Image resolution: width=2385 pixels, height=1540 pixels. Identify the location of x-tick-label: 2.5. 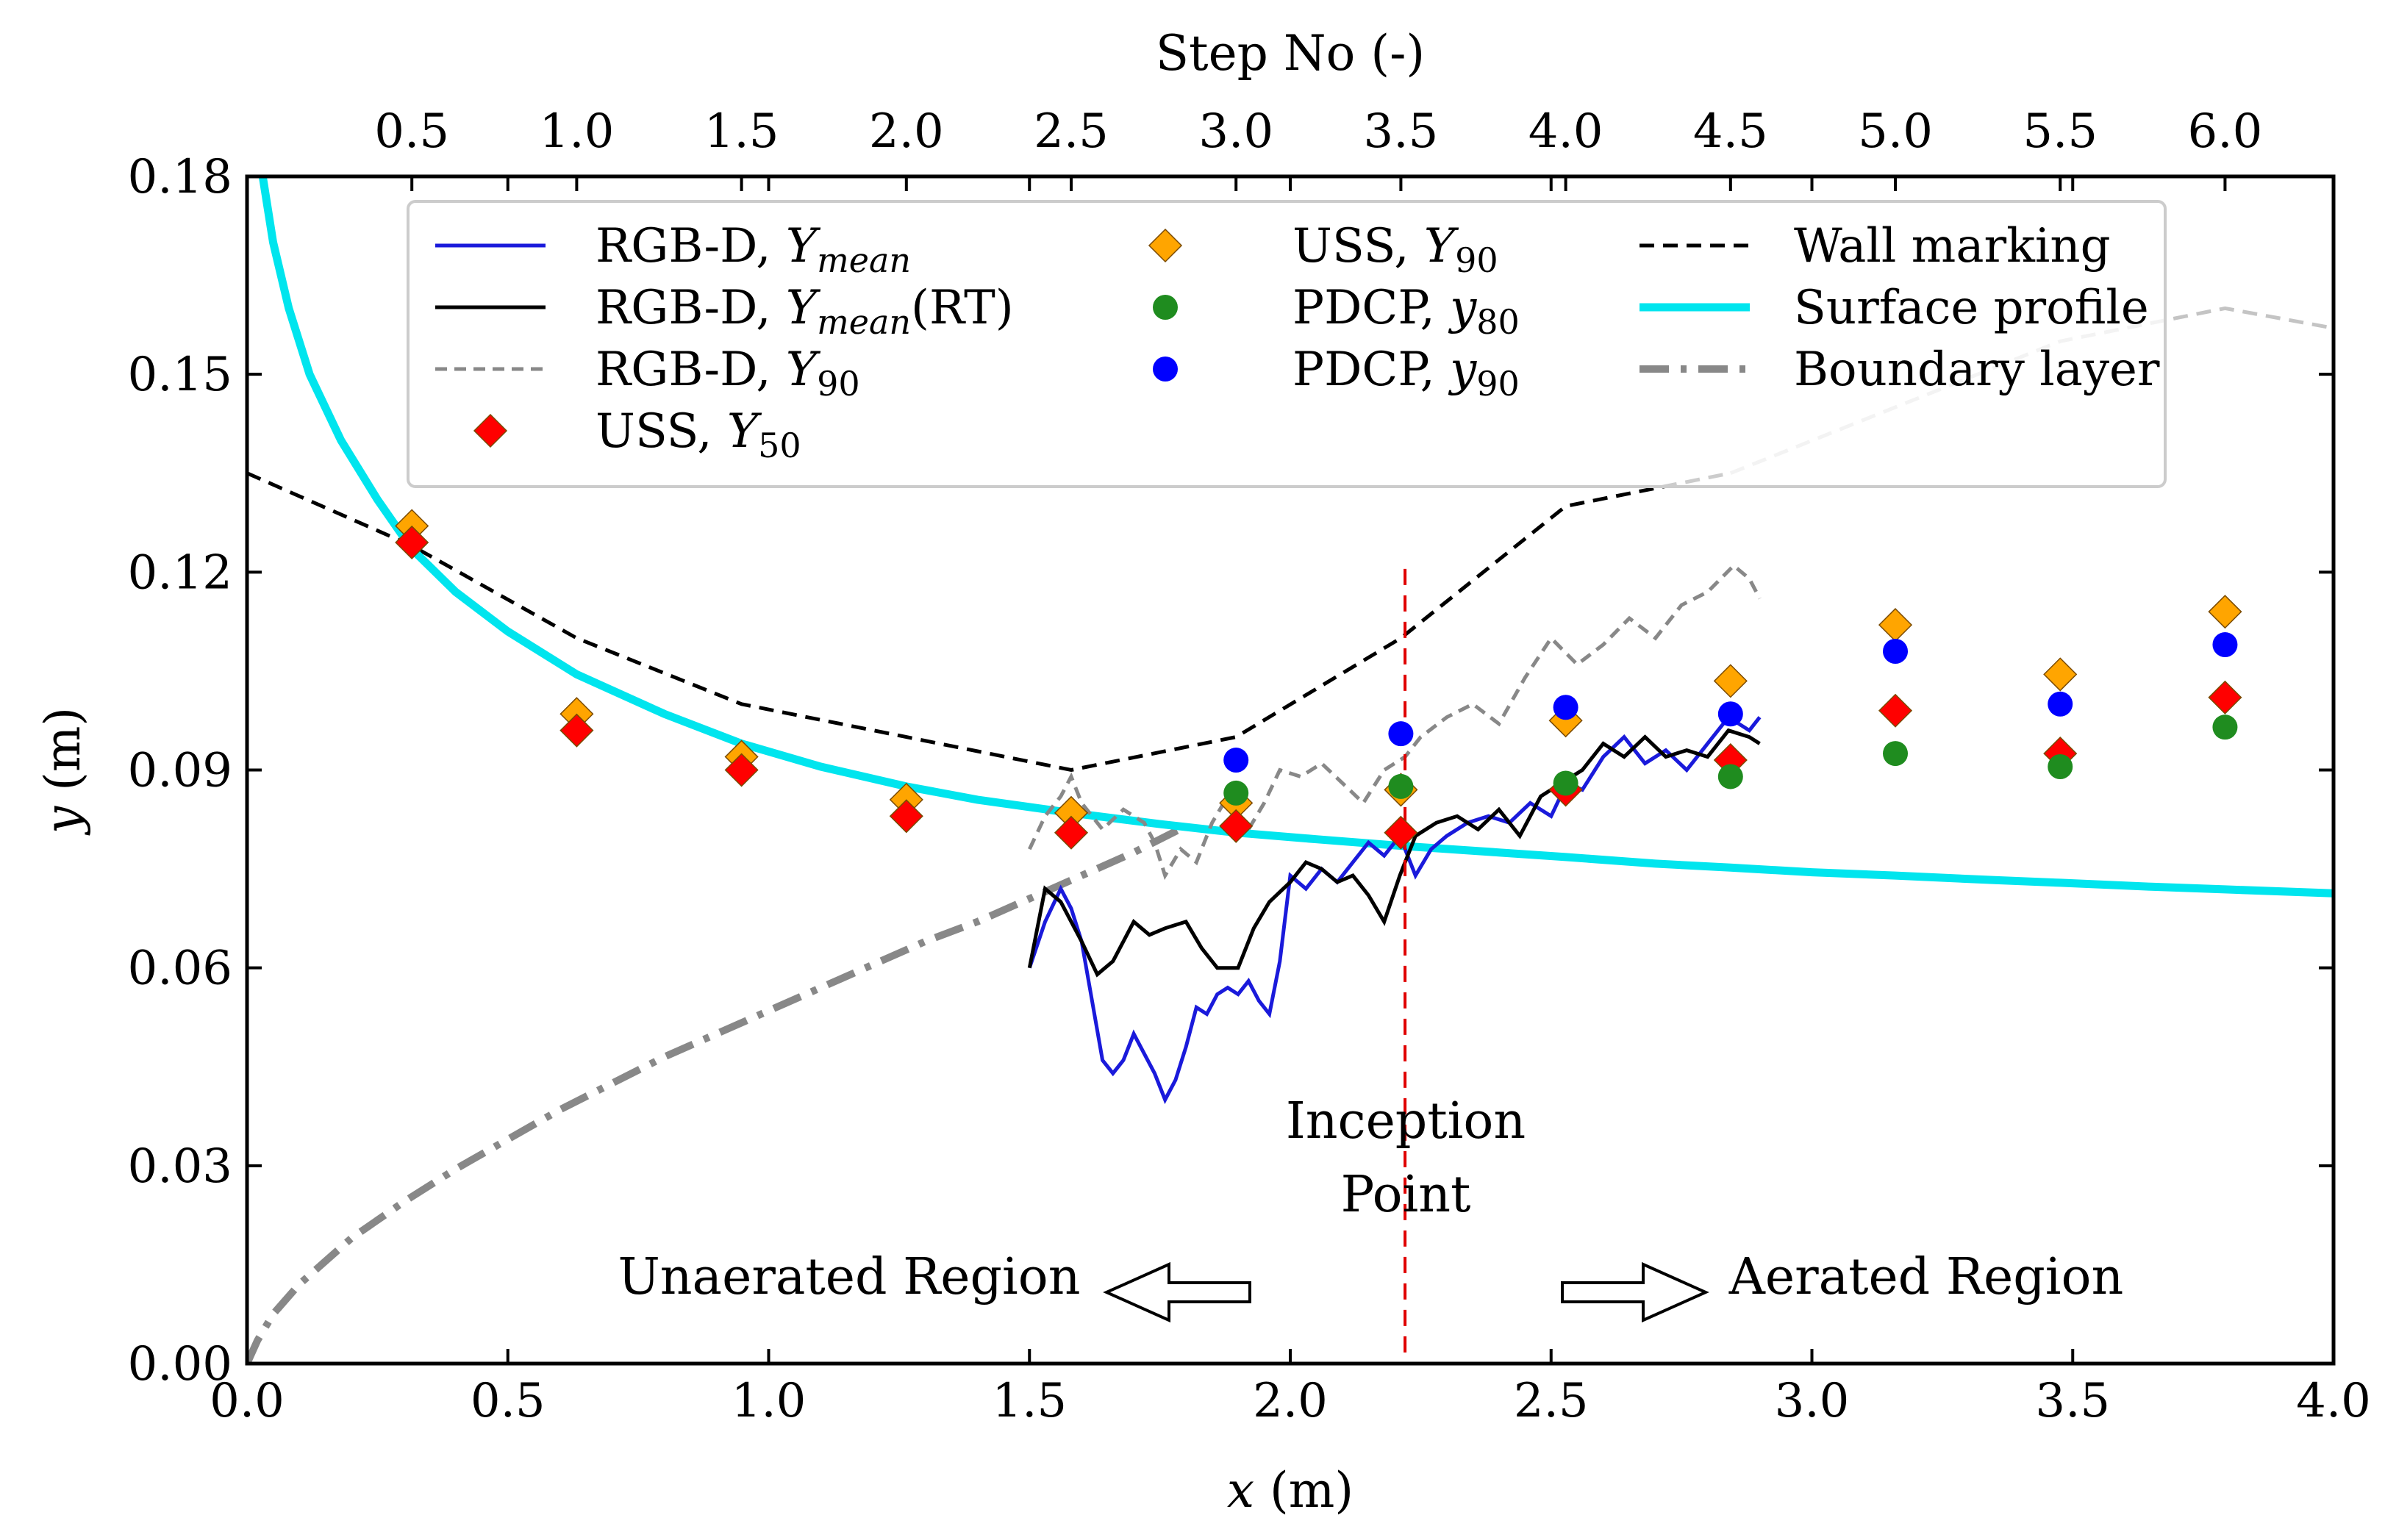
(1551, 1401).